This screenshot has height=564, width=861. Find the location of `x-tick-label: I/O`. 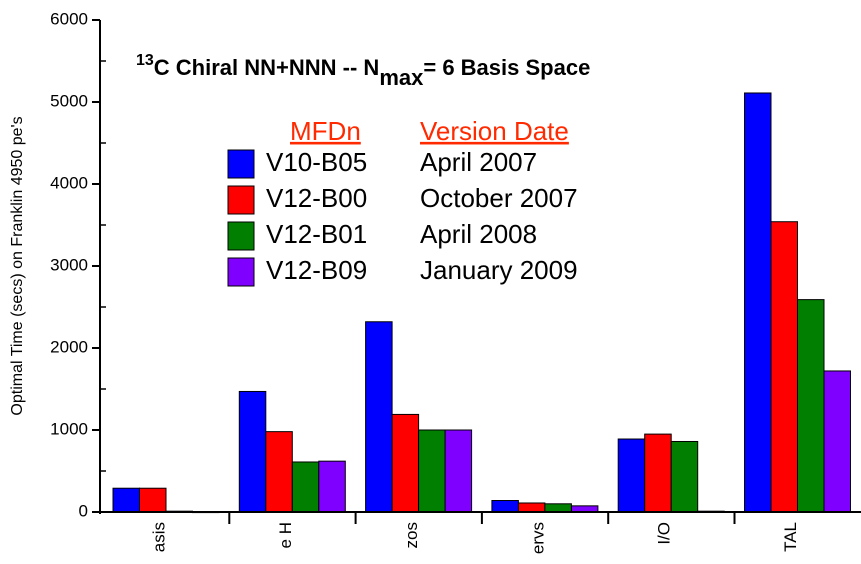

x-tick-label: I/O is located at coordinates (664, 533).